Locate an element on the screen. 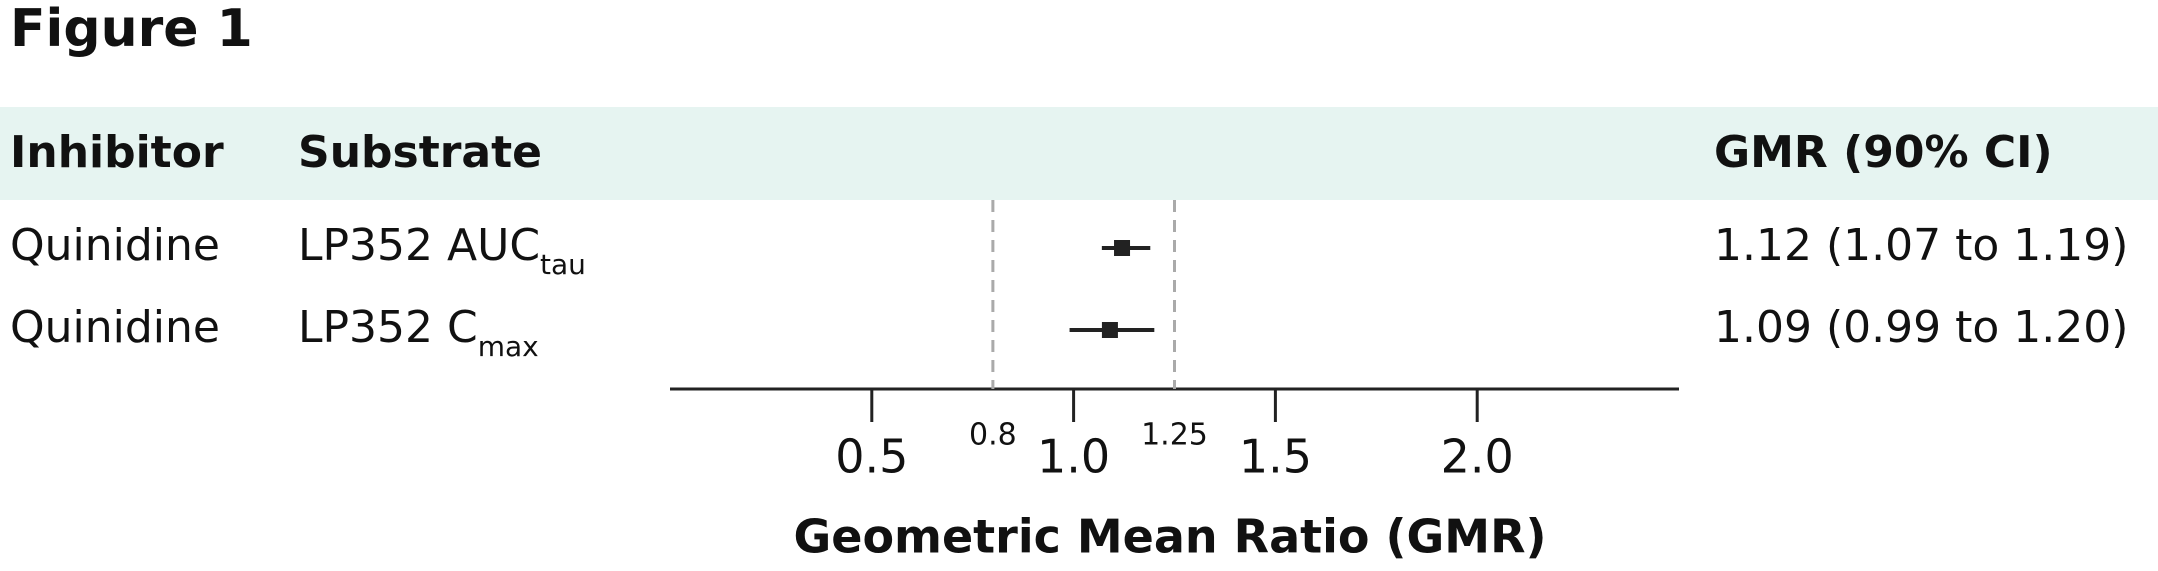 This screenshot has width=2158, height=571. x-axis-title: Geometric Mean Ratio (GMR) is located at coordinates (1169, 537).